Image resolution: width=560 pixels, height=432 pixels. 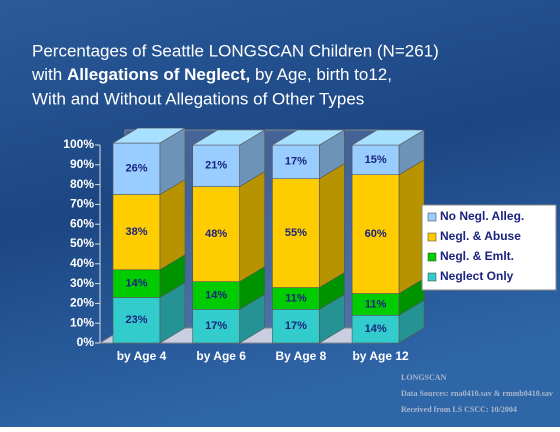 What do you see at coordinates (424, 377) in the screenshot?
I see `source-note: LONGSCAN` at bounding box center [424, 377].